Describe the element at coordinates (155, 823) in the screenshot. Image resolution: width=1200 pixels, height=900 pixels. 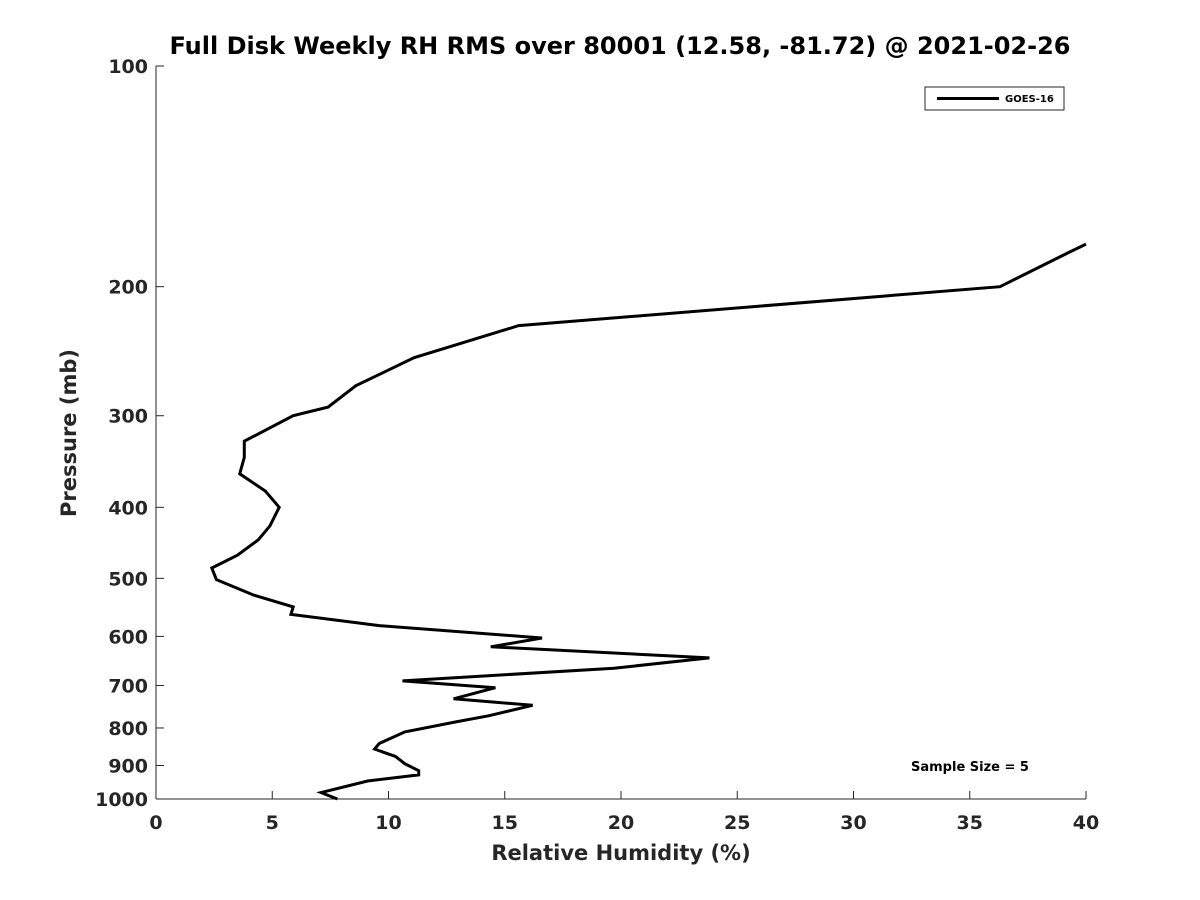
I see `x-tick-label: 0` at that location.